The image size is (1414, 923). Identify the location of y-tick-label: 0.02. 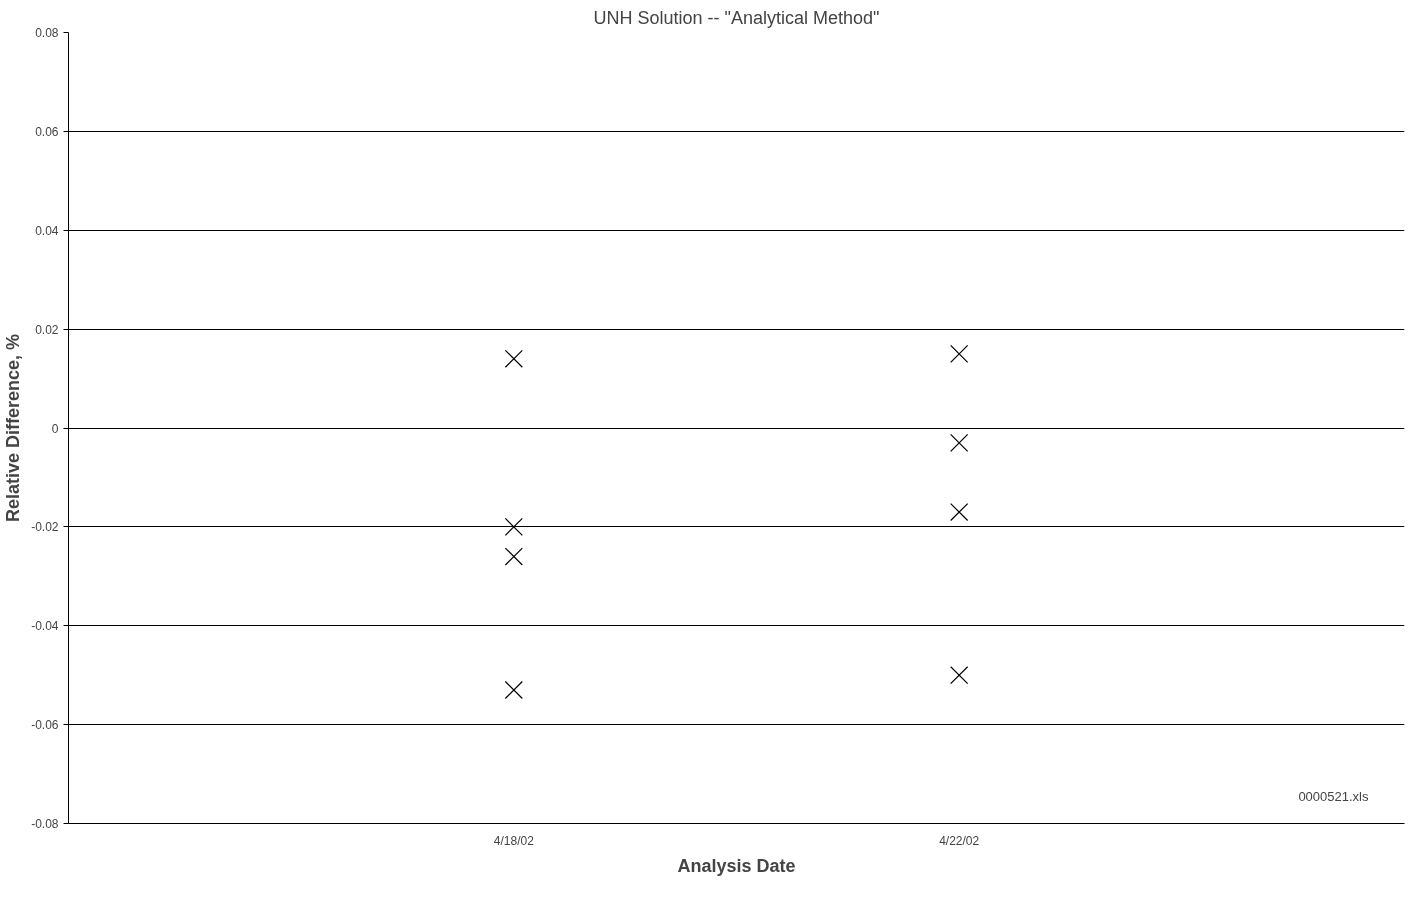
(47, 329).